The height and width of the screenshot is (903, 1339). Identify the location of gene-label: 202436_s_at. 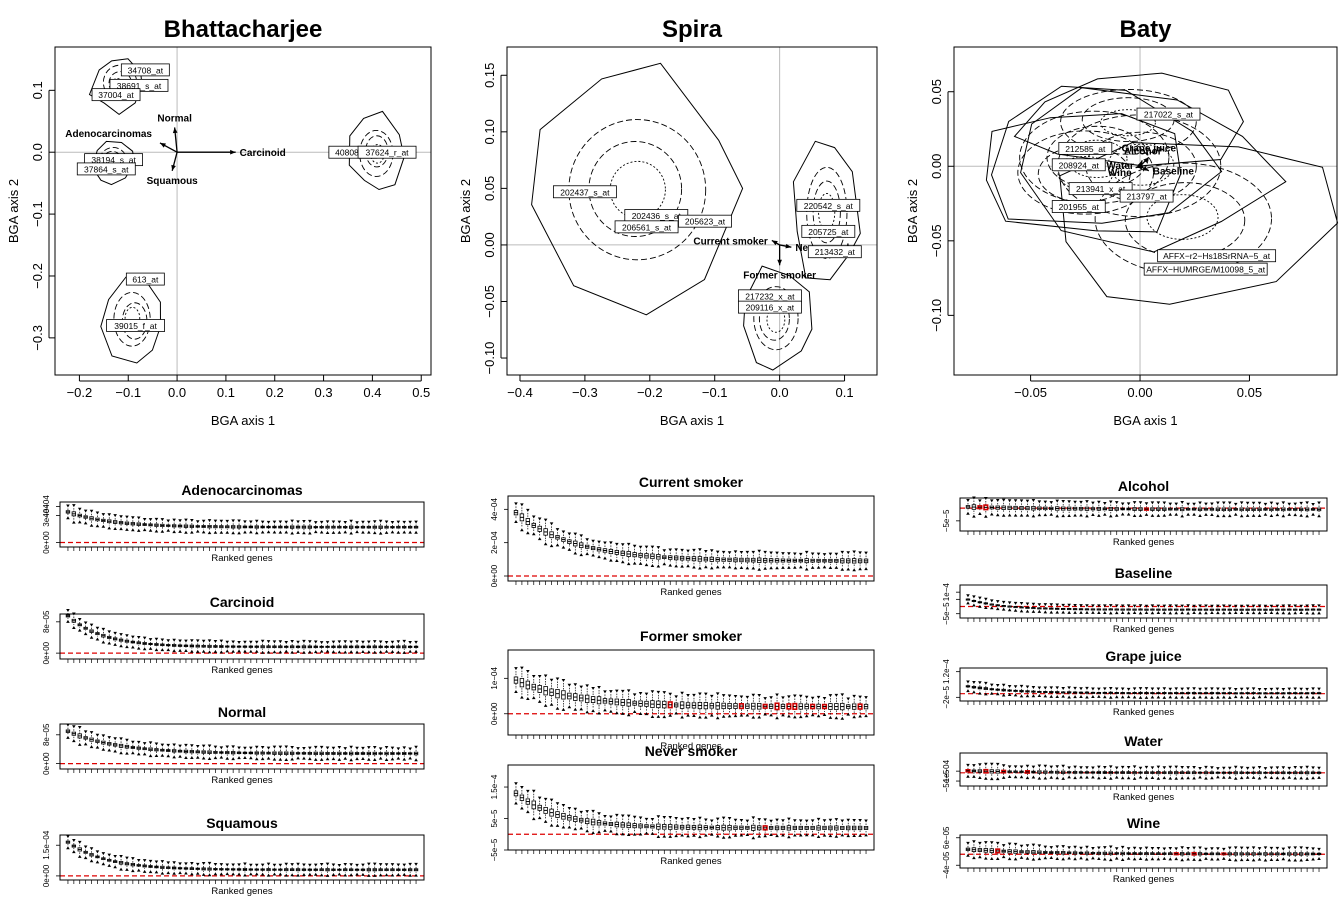
(657, 216).